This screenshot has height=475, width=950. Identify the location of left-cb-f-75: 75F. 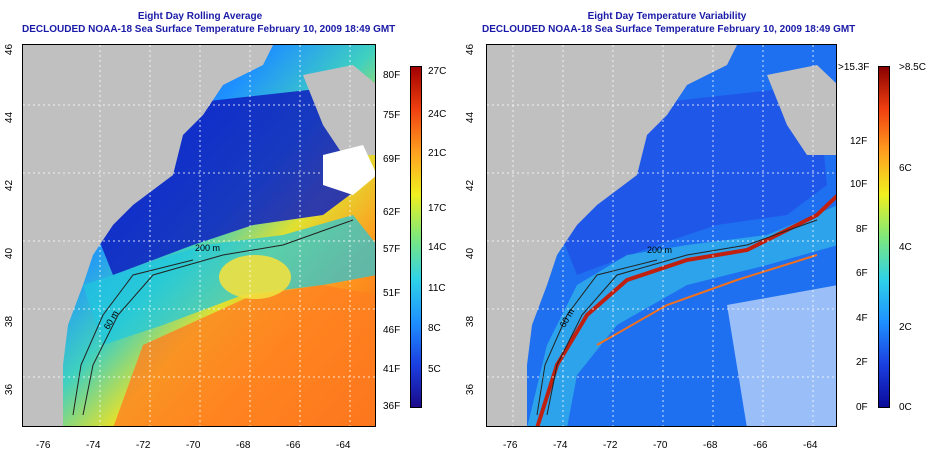
(392, 115).